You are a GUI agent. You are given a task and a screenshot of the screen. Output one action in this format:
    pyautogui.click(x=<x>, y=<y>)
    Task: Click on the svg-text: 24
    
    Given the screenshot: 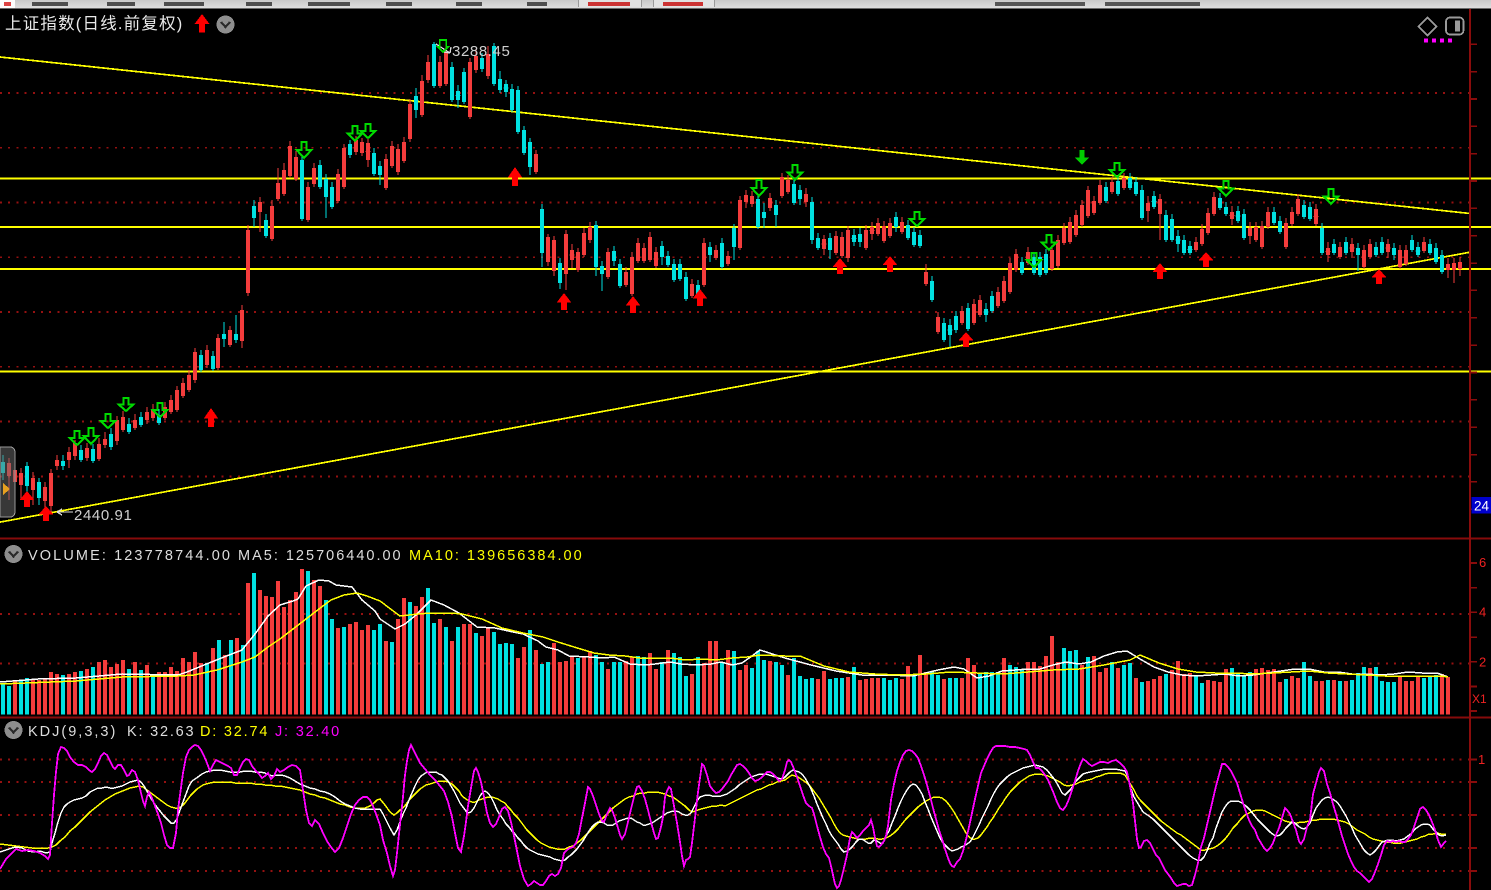 What is the action you would take?
    pyautogui.click(x=1482, y=506)
    